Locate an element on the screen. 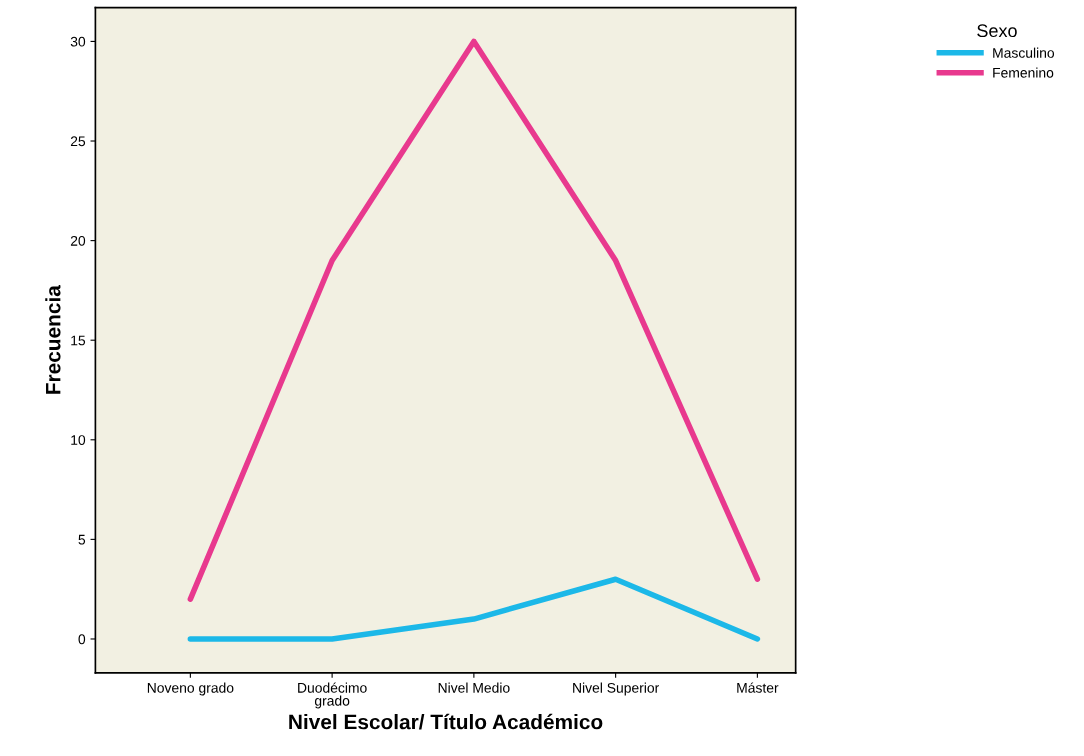 This screenshot has height=756, width=1084. legend-label: Femenino is located at coordinates (1023, 72).